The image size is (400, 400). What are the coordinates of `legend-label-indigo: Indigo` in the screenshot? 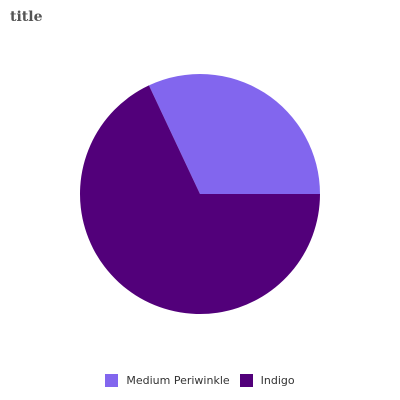 It's located at (277, 380).